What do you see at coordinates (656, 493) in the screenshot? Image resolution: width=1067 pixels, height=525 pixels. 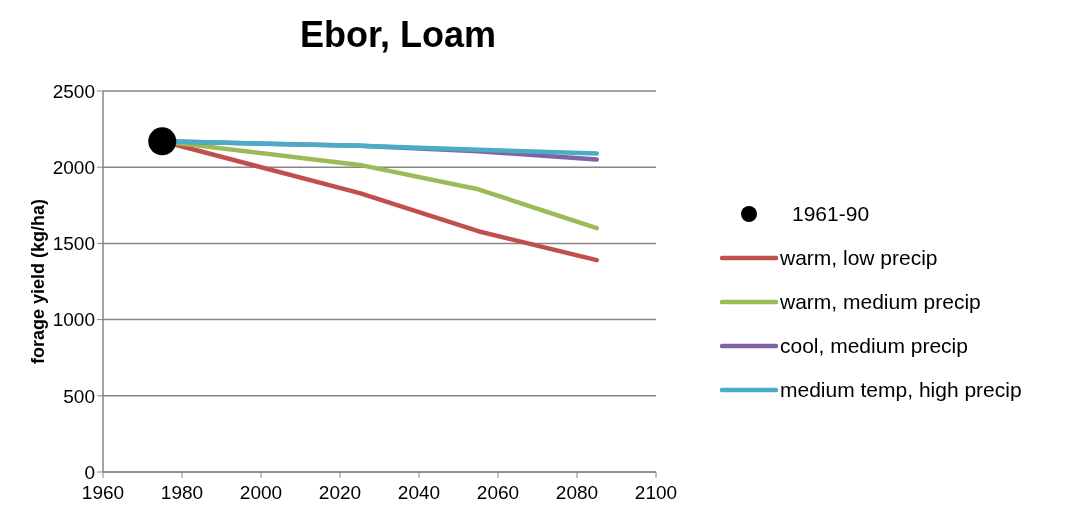 I see `x-tick-label: 2100` at bounding box center [656, 493].